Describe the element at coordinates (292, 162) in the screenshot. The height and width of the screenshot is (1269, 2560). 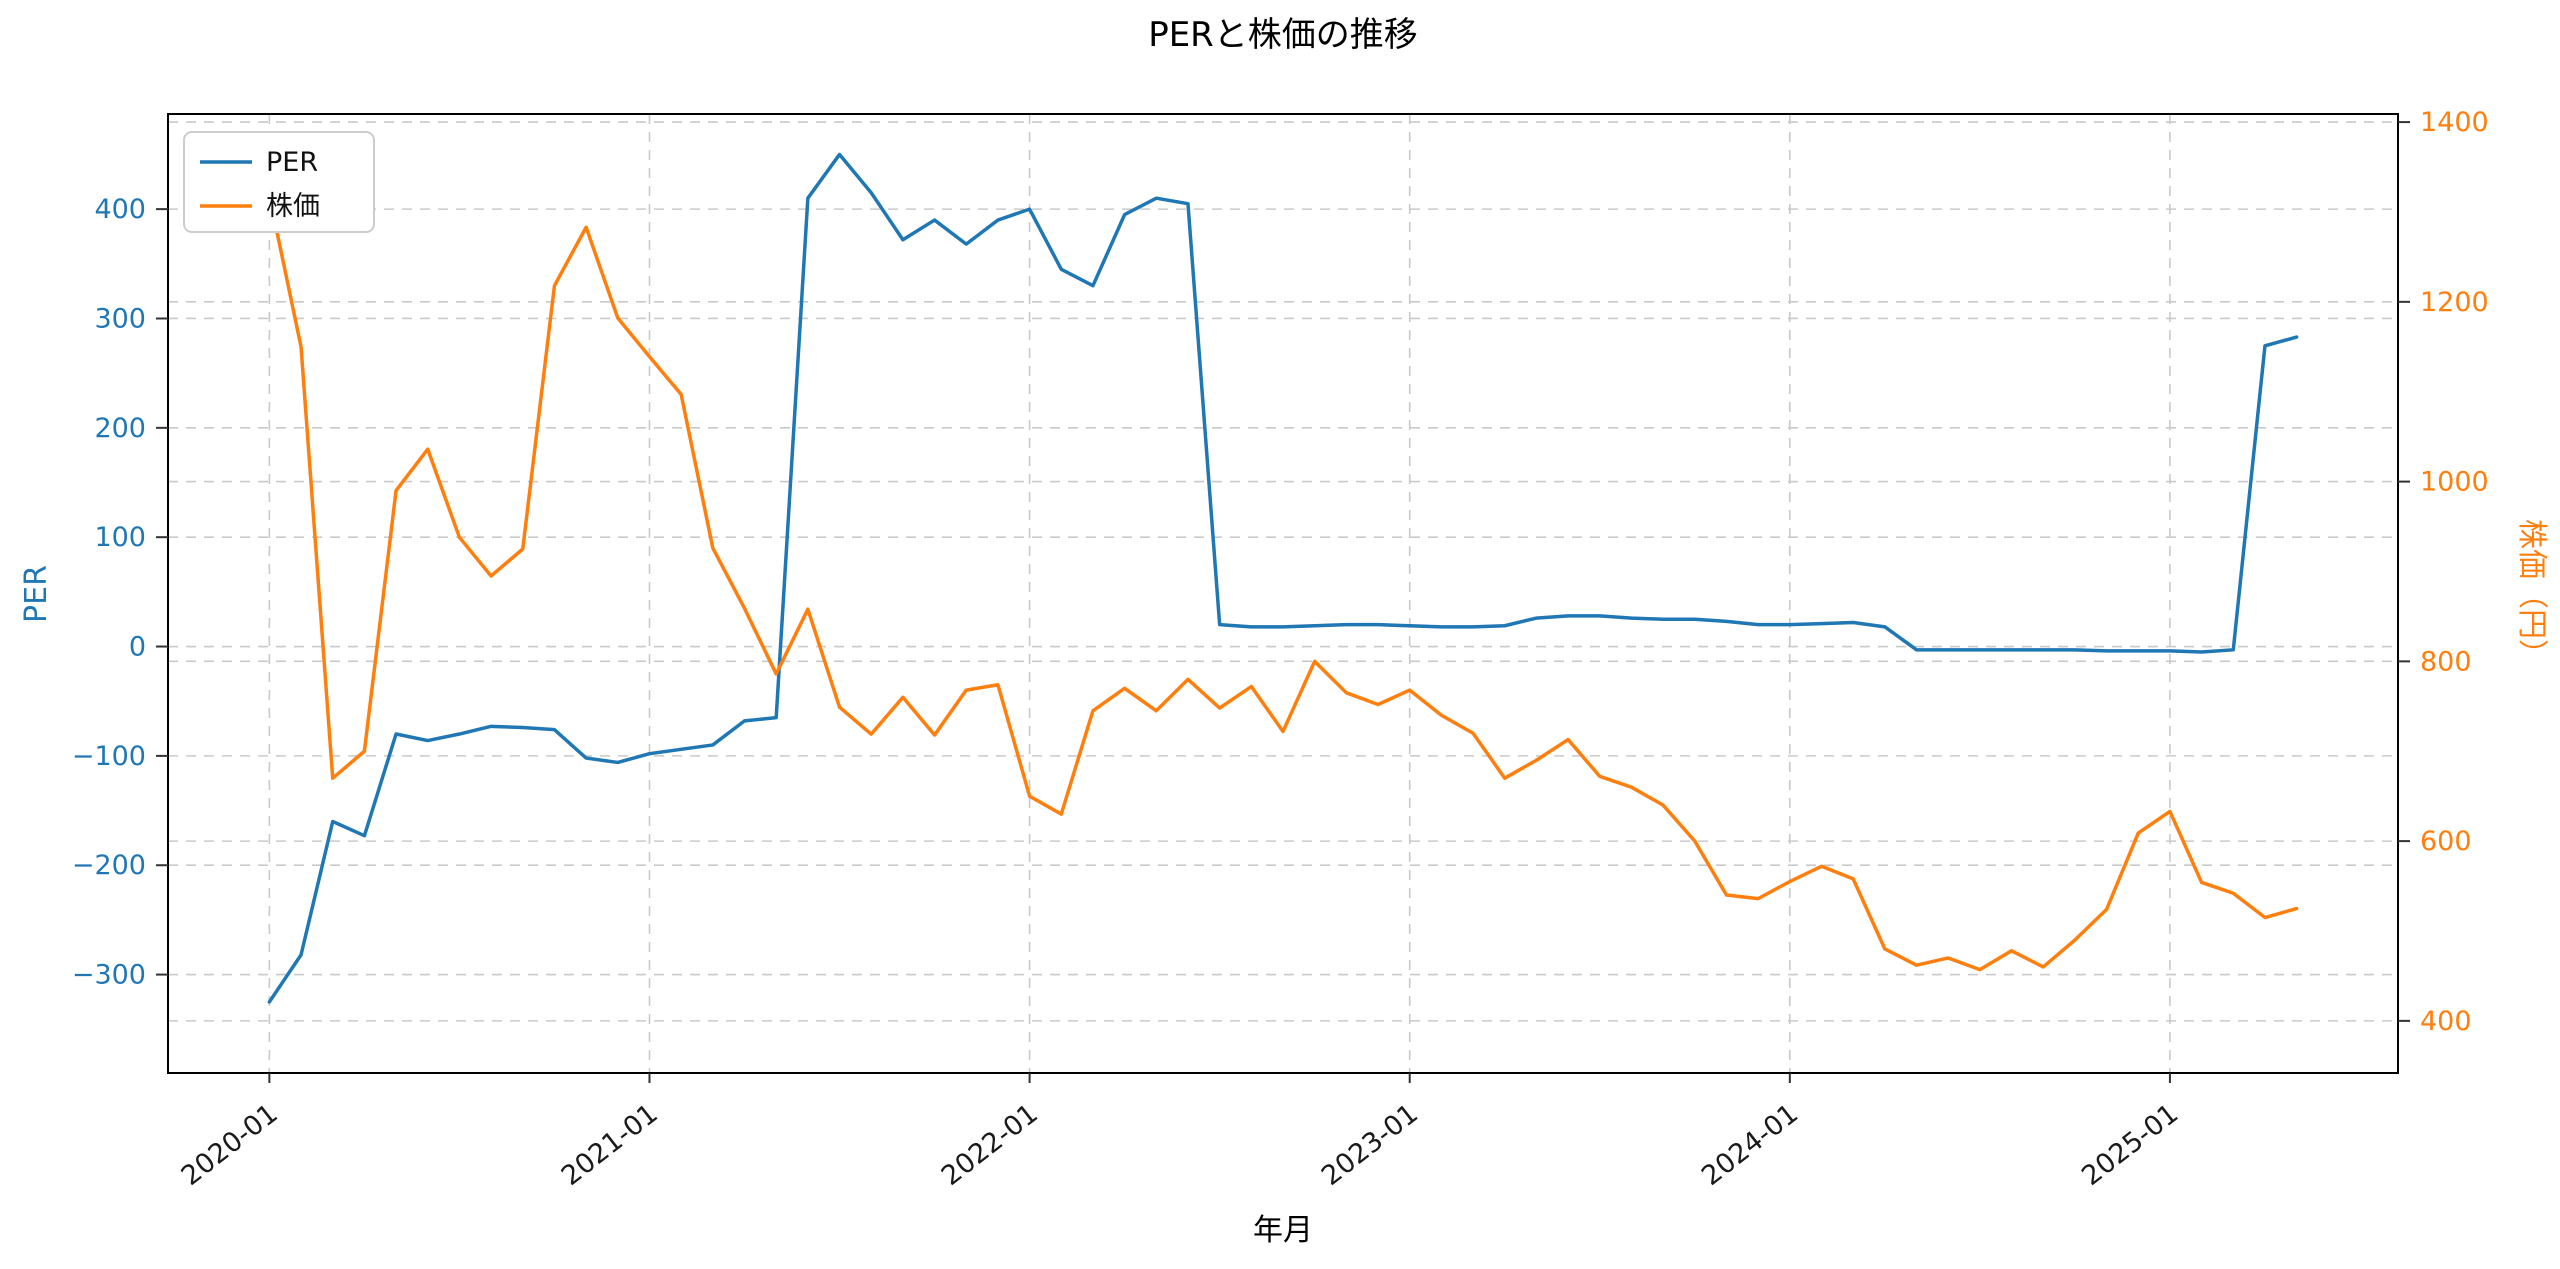
I see `legend-label: PER` at that location.